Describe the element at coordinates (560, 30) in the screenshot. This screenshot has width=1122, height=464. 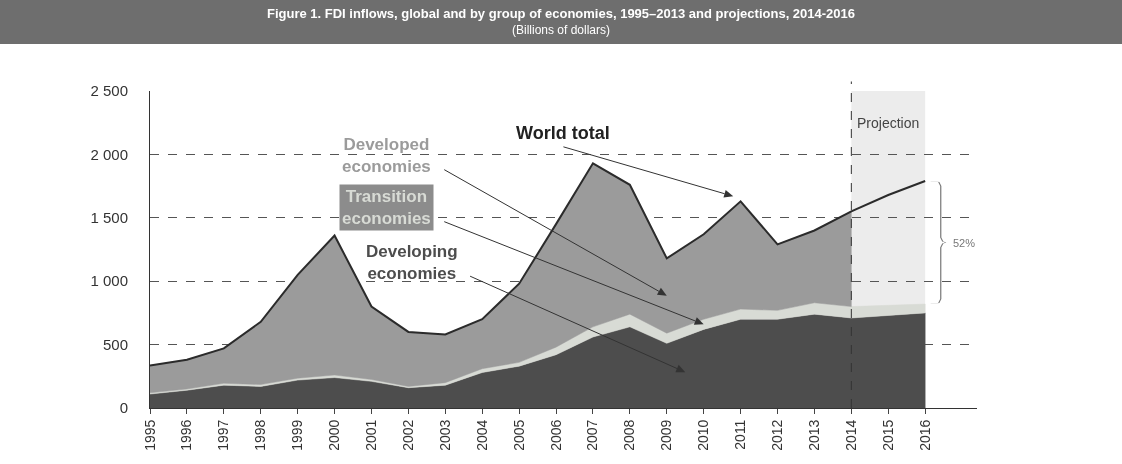
I see `chart-subtitle: (Billions of dollars)` at that location.